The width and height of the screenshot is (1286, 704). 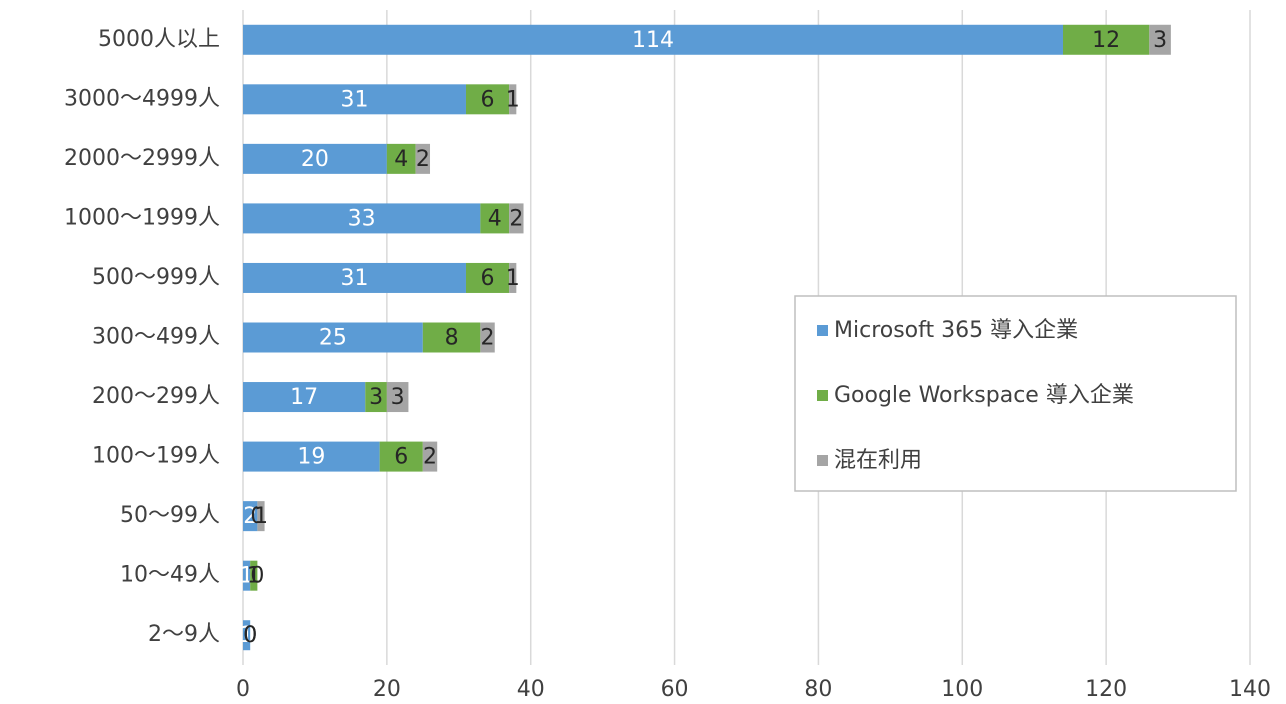 I want to click on data-label: 114, so click(x=653, y=40).